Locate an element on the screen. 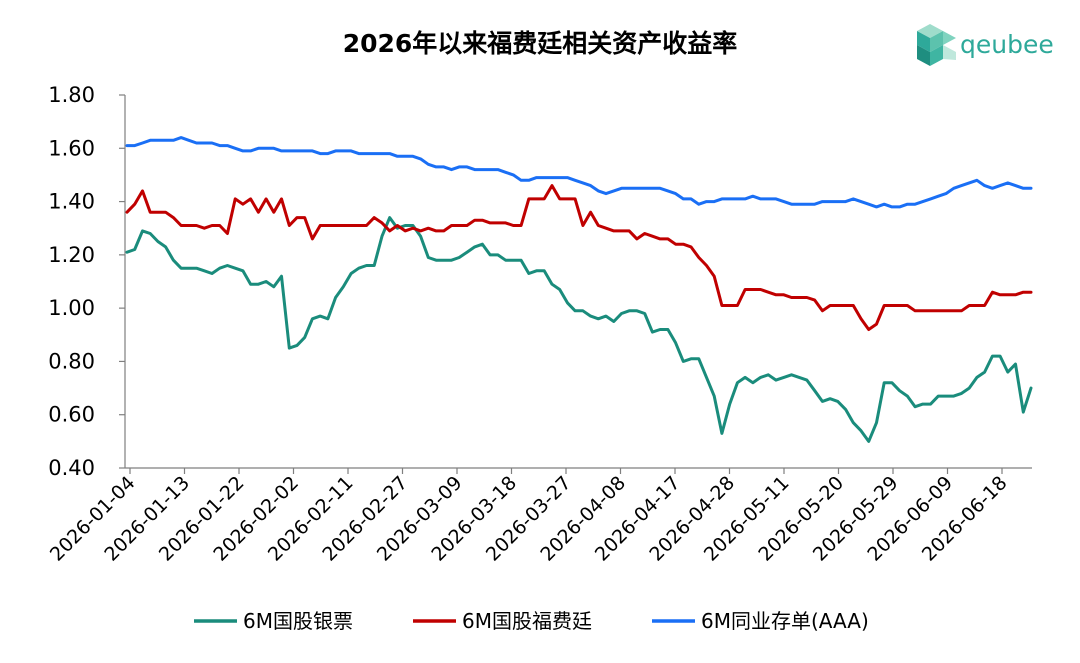 This screenshot has width=1080, height=663. y-tick-label: 0.80 is located at coordinates (71, 361).